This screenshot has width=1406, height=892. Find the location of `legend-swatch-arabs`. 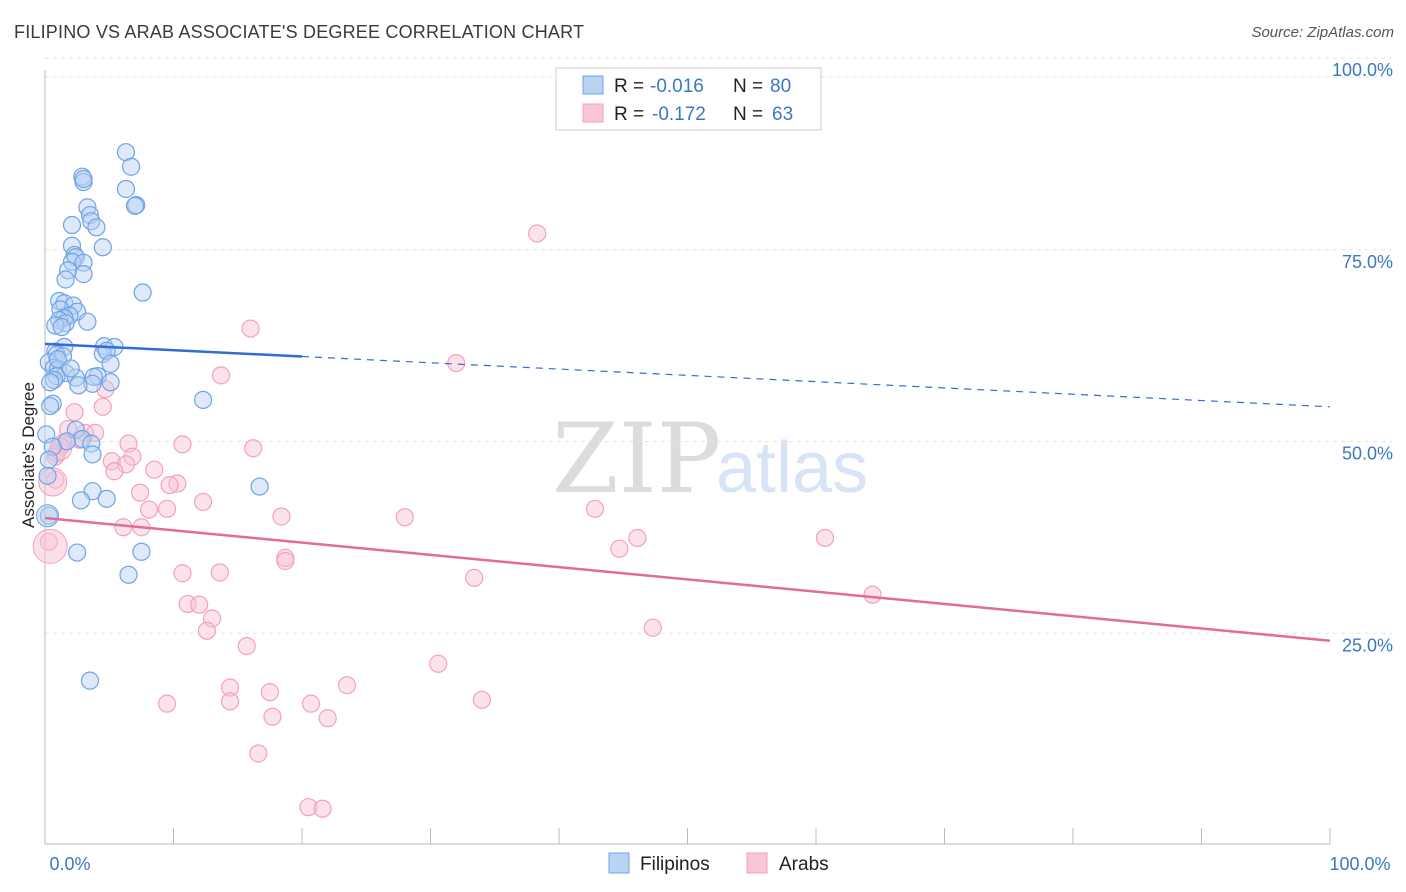

legend-swatch-arabs is located at coordinates (593, 113).